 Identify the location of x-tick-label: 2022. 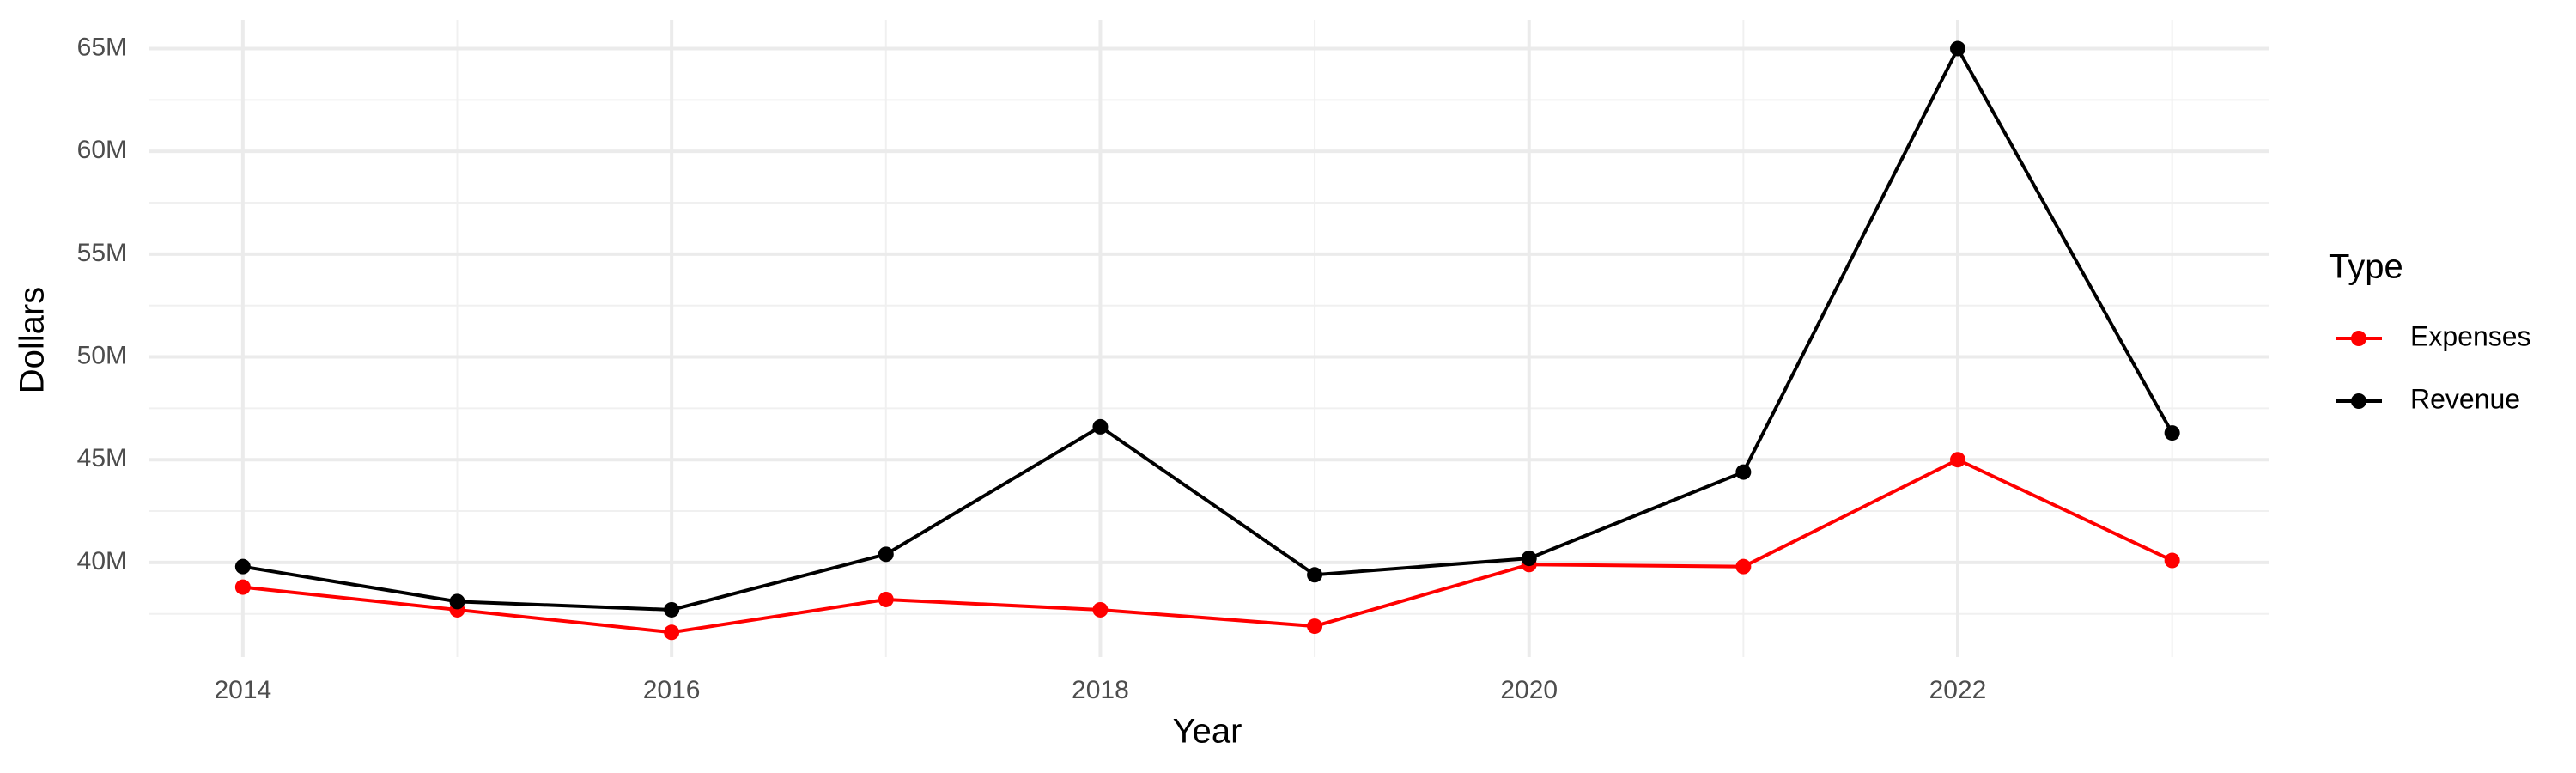
(1958, 690).